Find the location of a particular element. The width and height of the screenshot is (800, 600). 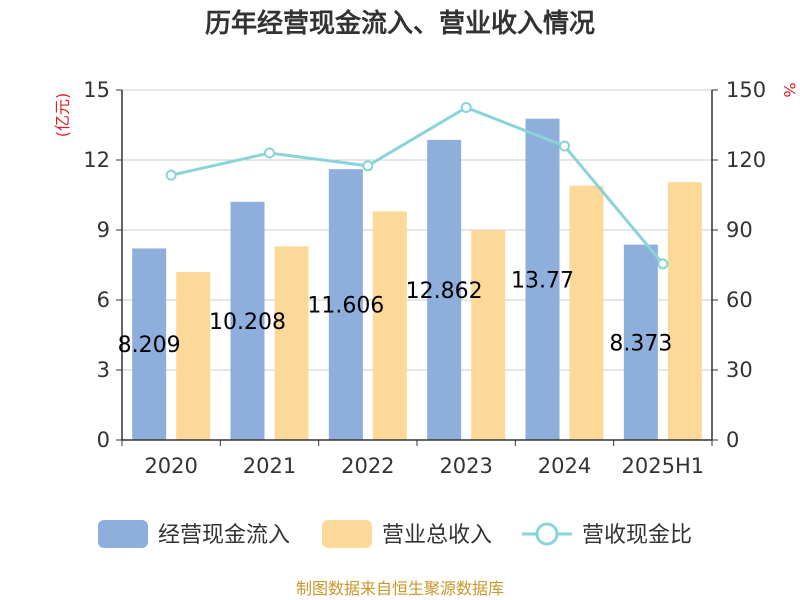

right-tick-label: 0 is located at coordinates (732, 440).